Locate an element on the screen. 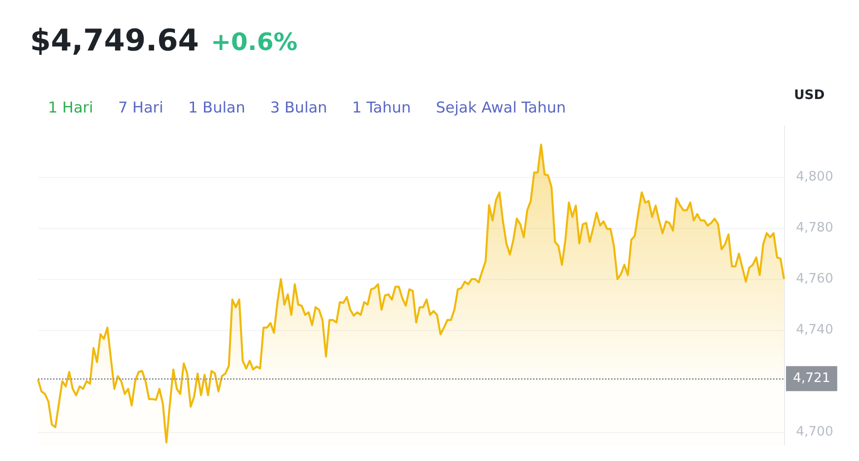 The width and height of the screenshot is (859, 461). ref-line-label: 4,721 is located at coordinates (811, 378).